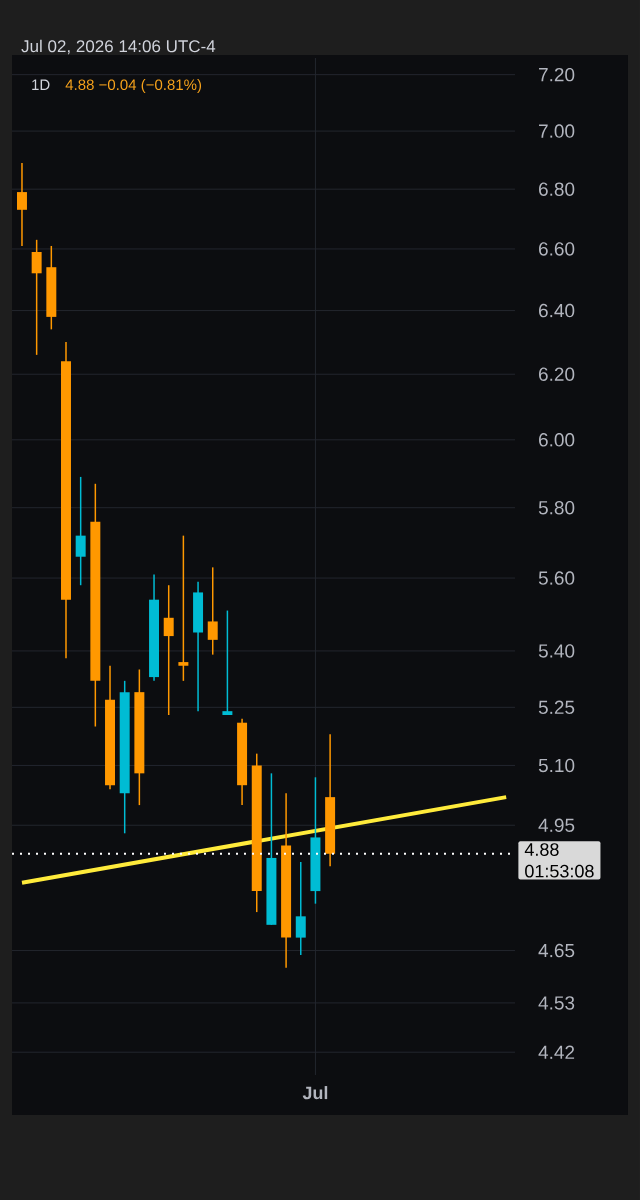 The image size is (640, 1200). Describe the element at coordinates (559, 871) in the screenshot. I see `text: 01:53:08` at that location.